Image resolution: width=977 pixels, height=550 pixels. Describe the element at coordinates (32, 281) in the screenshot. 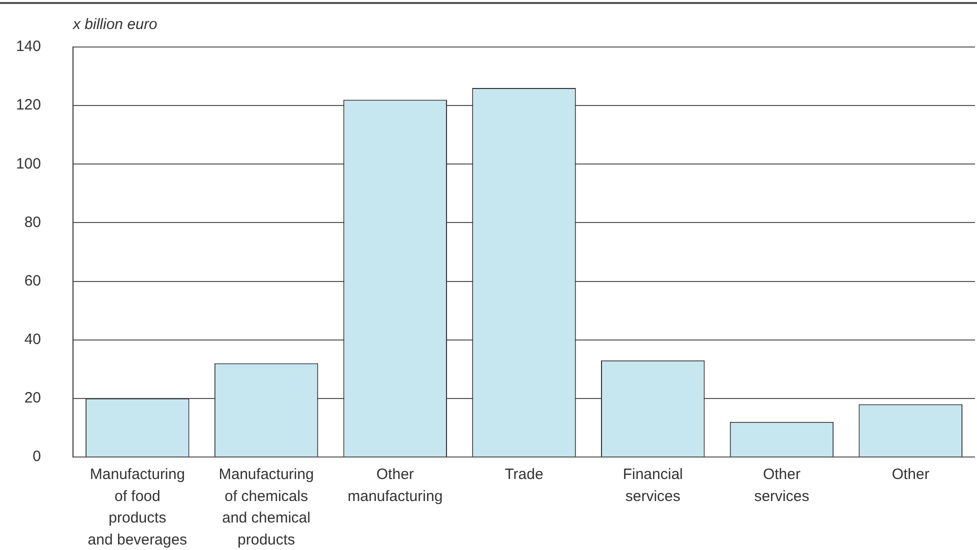

I see `y-tick-label: 60` at that location.